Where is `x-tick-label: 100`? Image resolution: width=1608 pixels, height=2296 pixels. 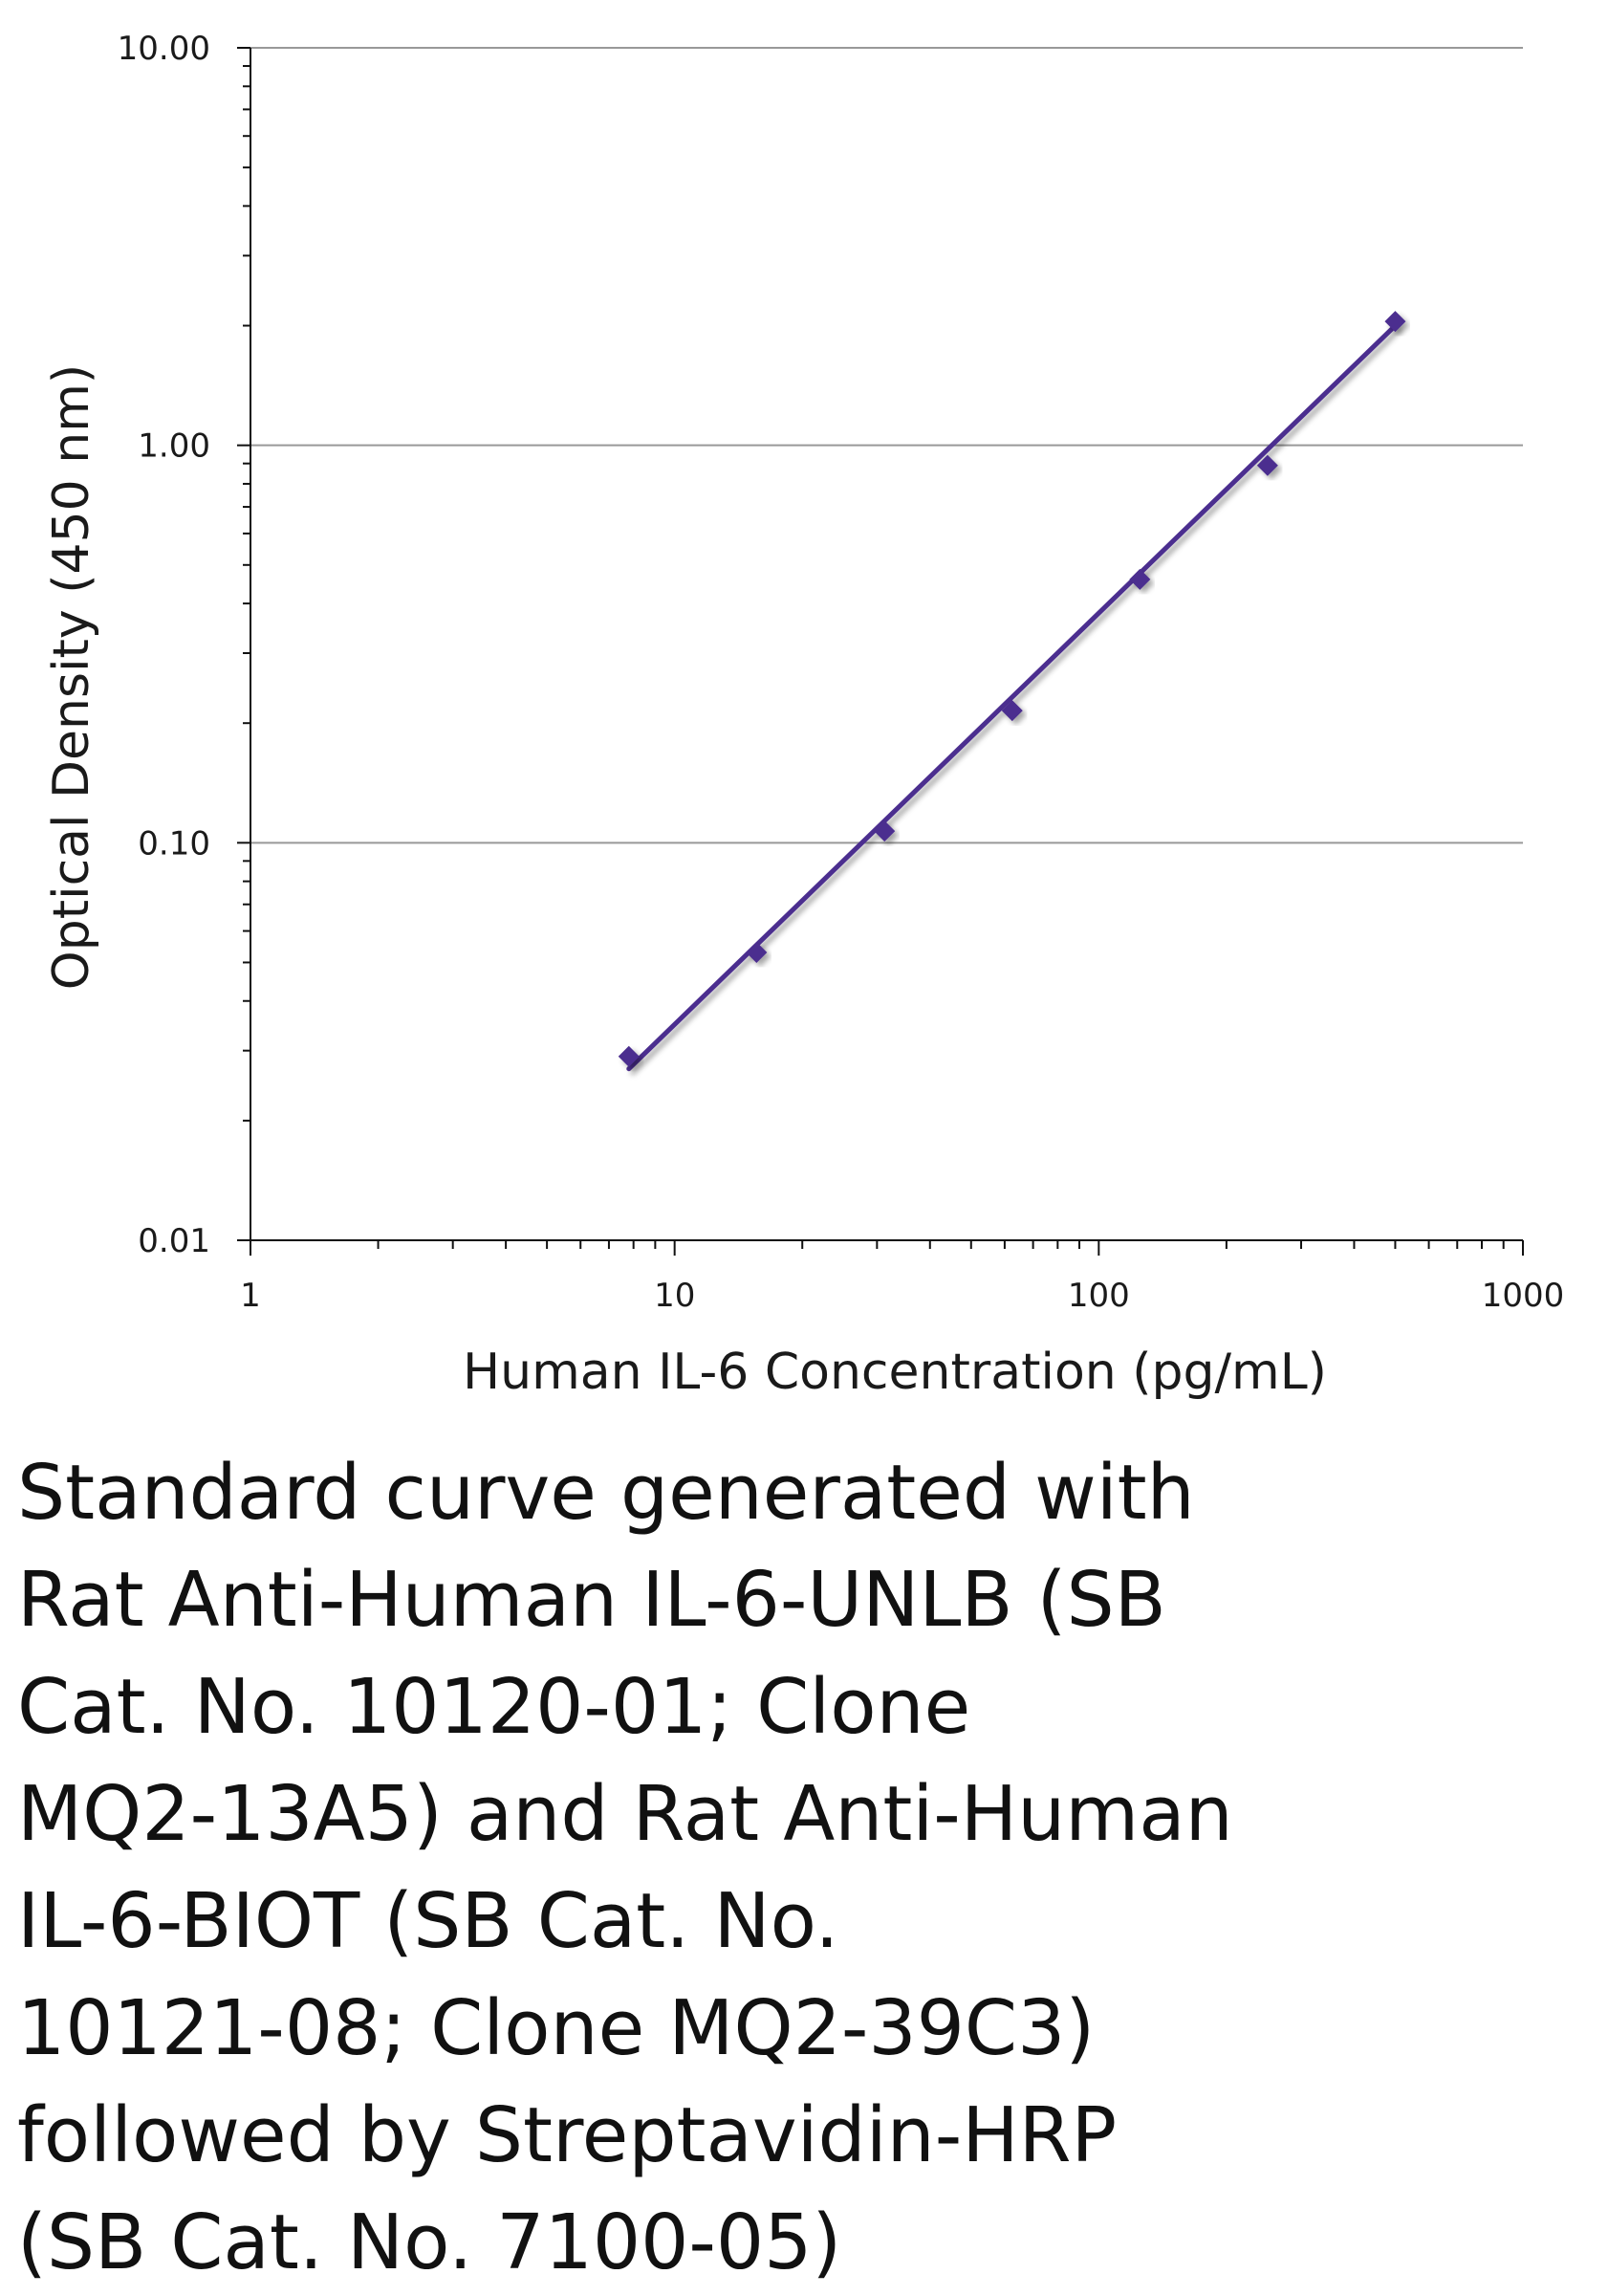
x-tick-label: 100 is located at coordinates (1099, 1296).